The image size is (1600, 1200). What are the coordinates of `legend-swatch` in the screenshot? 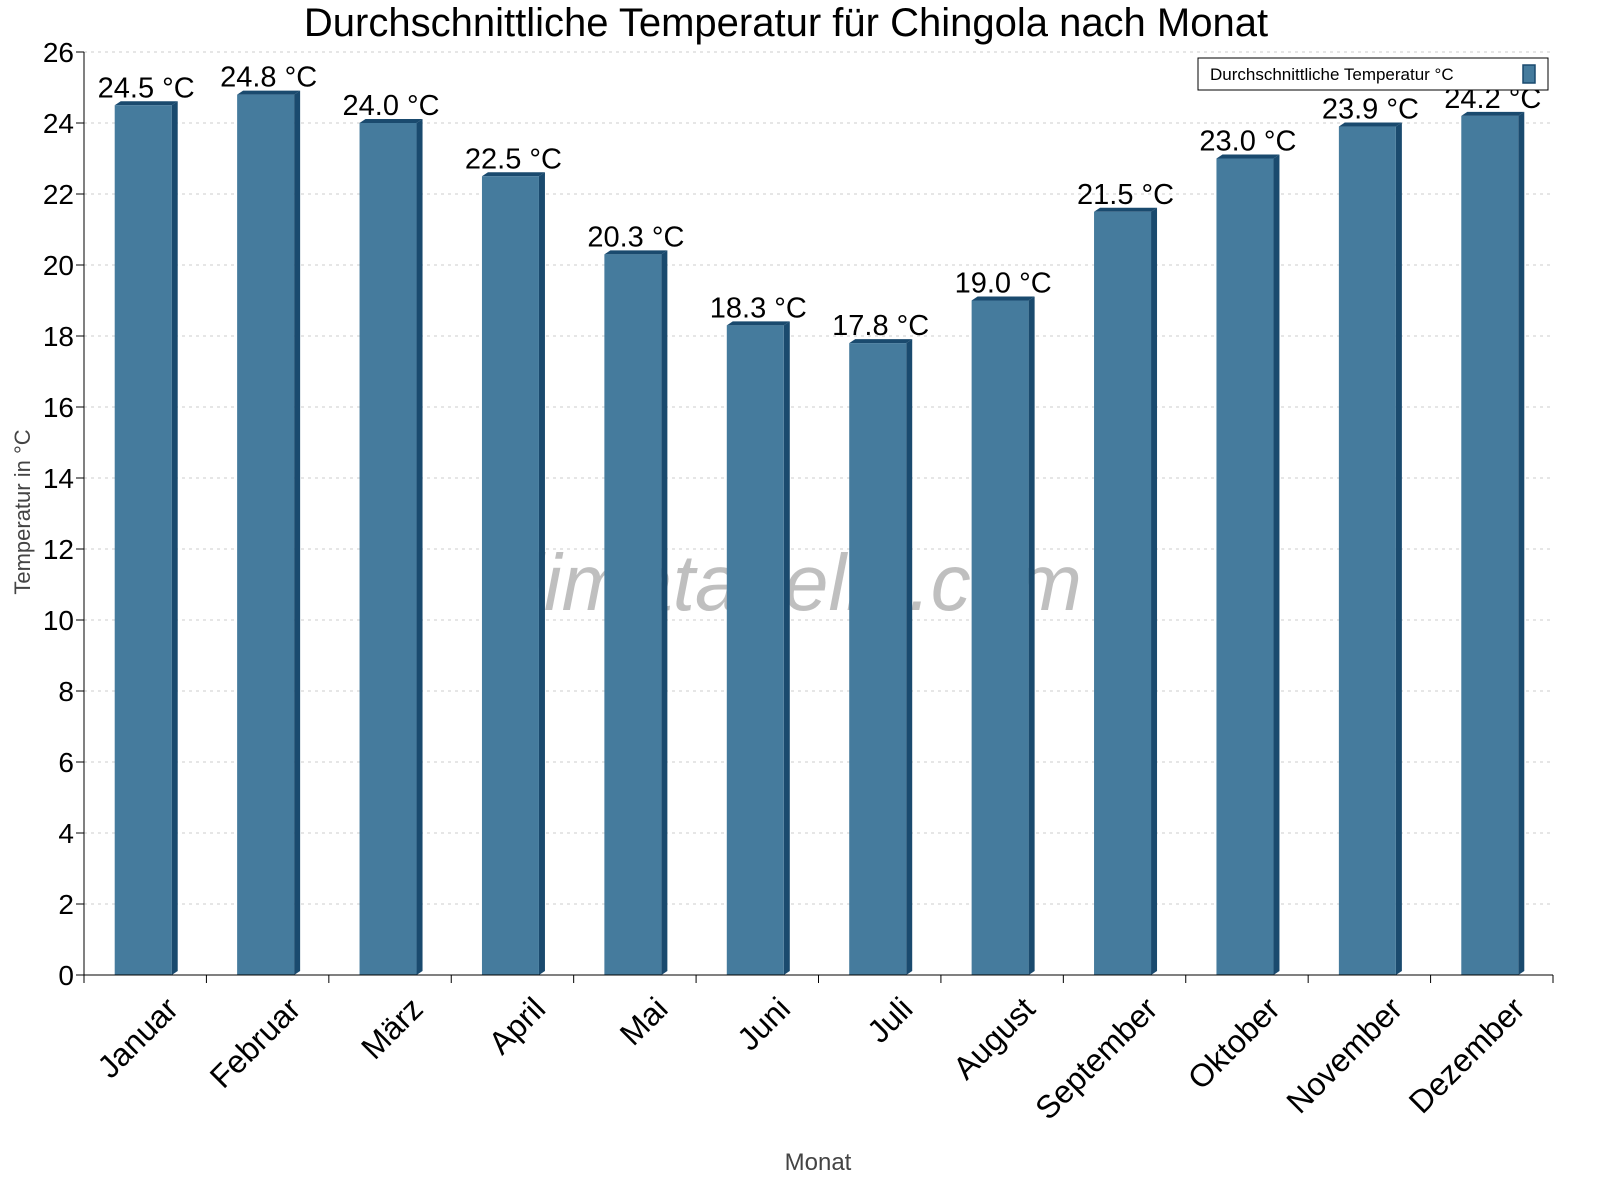 It's located at (1529, 74).